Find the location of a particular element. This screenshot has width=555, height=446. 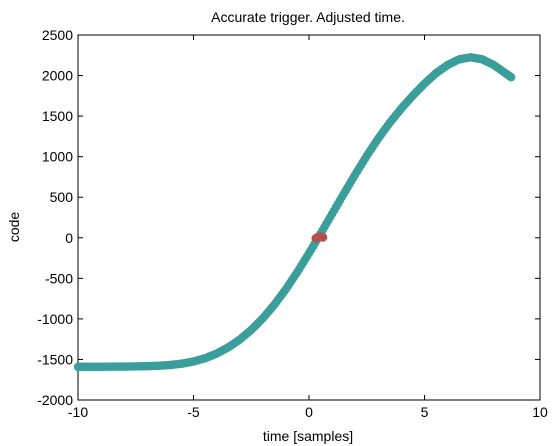

y-tick-label: 2500 is located at coordinates (57, 35).